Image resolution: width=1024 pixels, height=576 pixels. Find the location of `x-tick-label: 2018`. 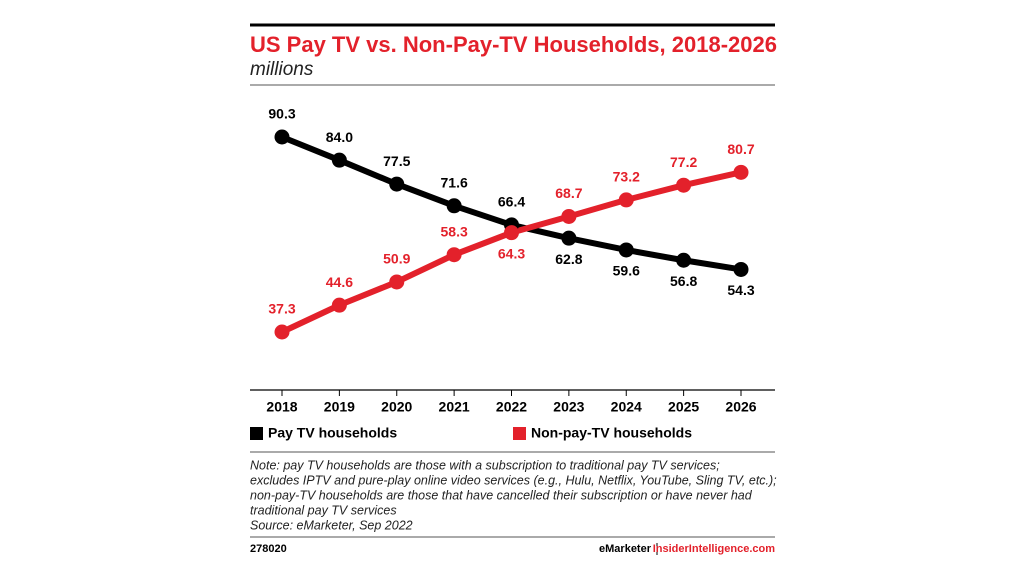

x-tick-label: 2018 is located at coordinates (281, 407).